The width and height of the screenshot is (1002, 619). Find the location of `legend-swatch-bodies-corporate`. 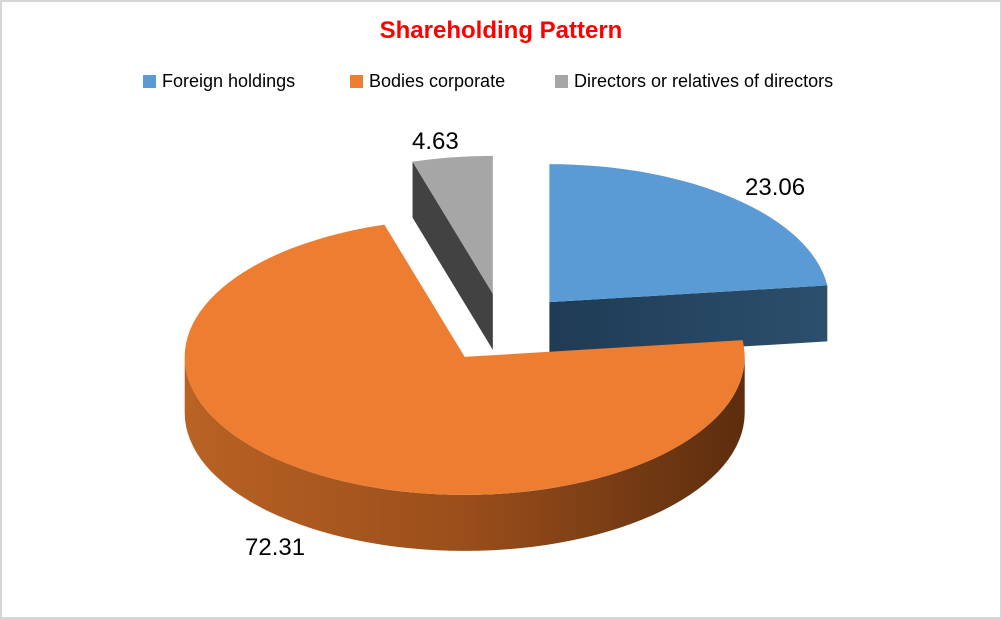

legend-swatch-bodies-corporate is located at coordinates (356, 81).